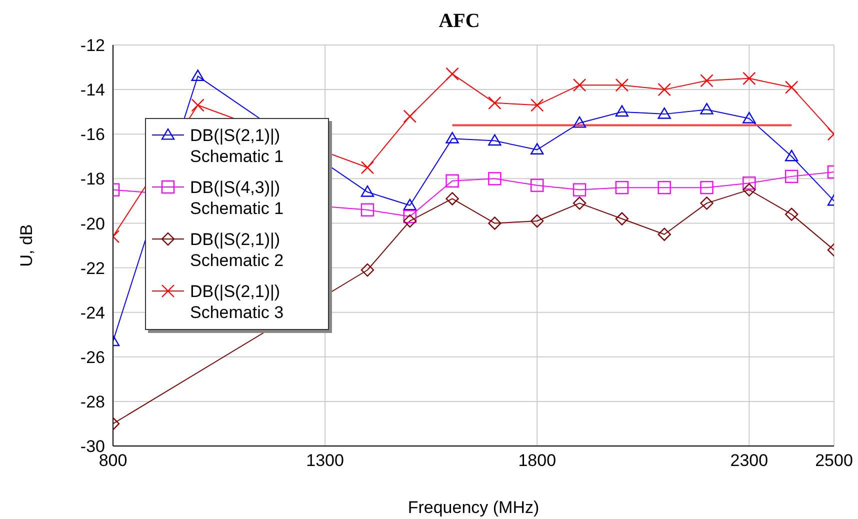 This screenshot has width=858, height=519. What do you see at coordinates (325, 460) in the screenshot?
I see `x-tick-label: 1300` at bounding box center [325, 460].